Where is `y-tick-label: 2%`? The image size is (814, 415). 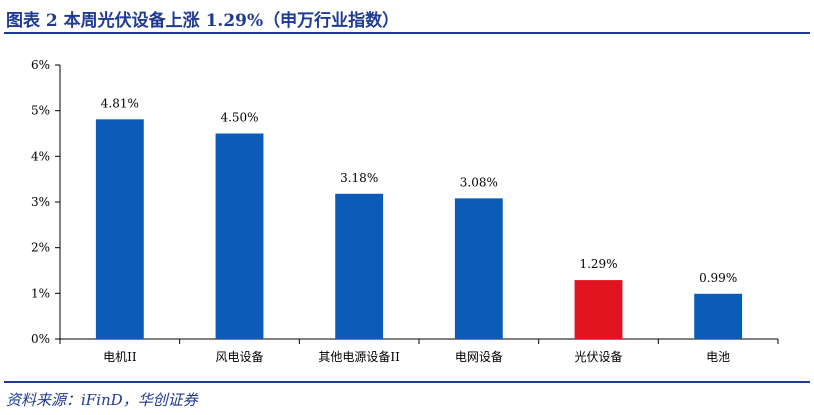 y-tick-label: 2% is located at coordinates (40, 248).